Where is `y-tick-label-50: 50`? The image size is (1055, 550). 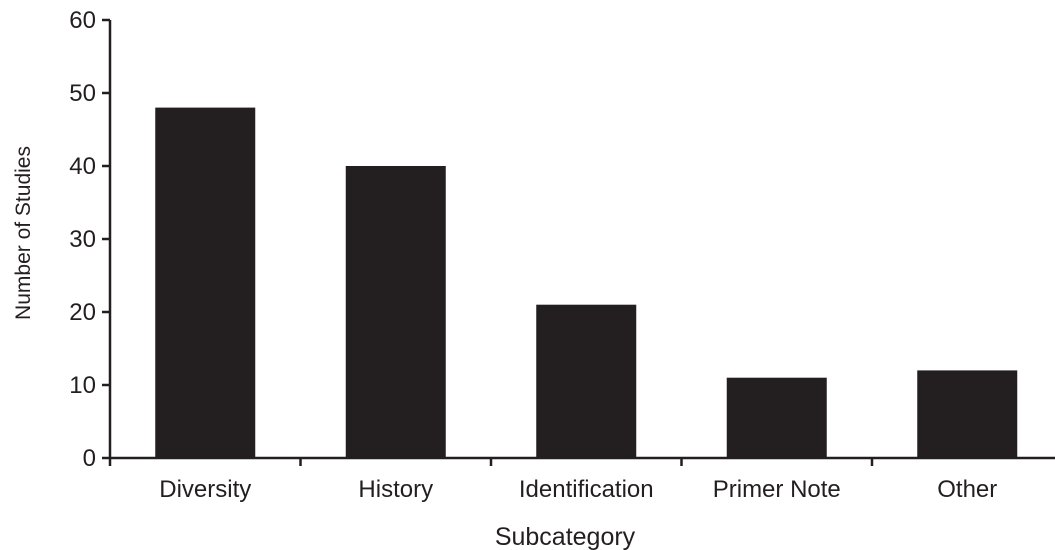
y-tick-label-50: 50 is located at coordinates (82, 93).